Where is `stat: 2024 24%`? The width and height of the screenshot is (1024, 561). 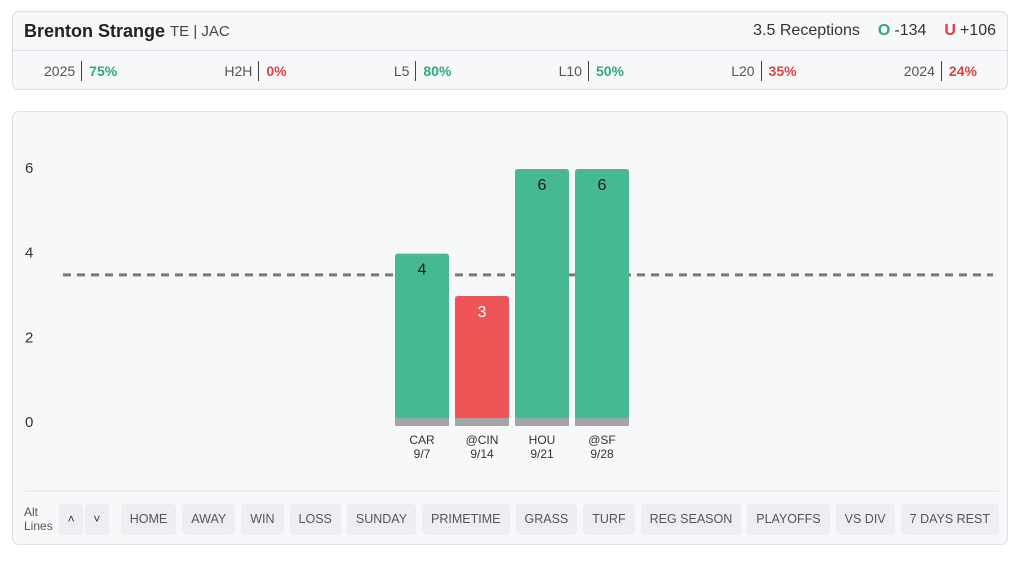 stat: 2024 24% is located at coordinates (940, 71).